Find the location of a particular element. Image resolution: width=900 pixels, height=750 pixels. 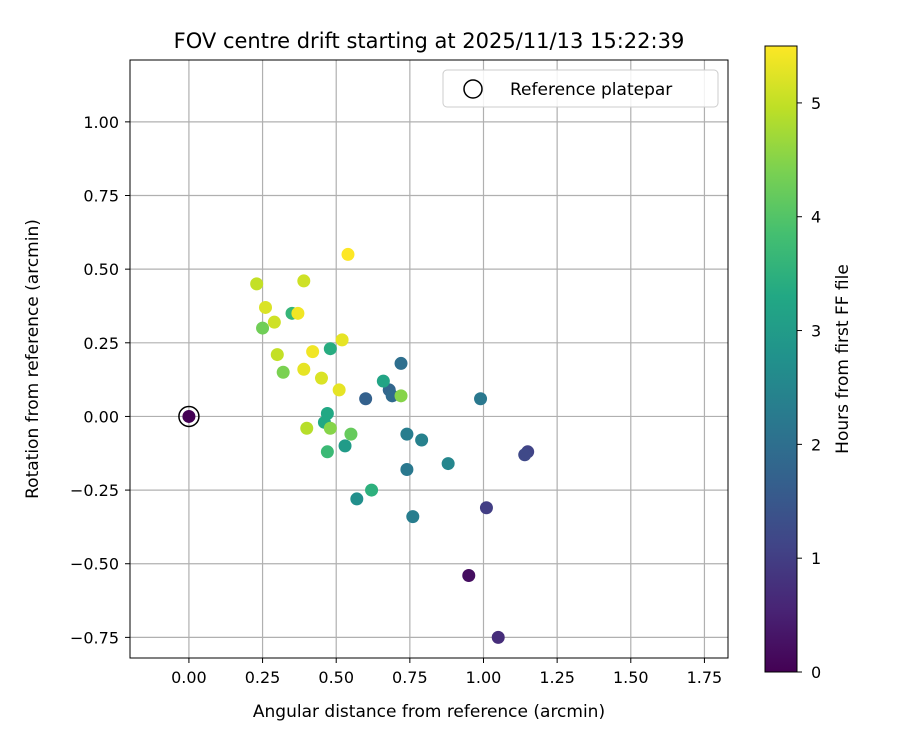

colorbar-tick-label: 5 is located at coordinates (816, 103).